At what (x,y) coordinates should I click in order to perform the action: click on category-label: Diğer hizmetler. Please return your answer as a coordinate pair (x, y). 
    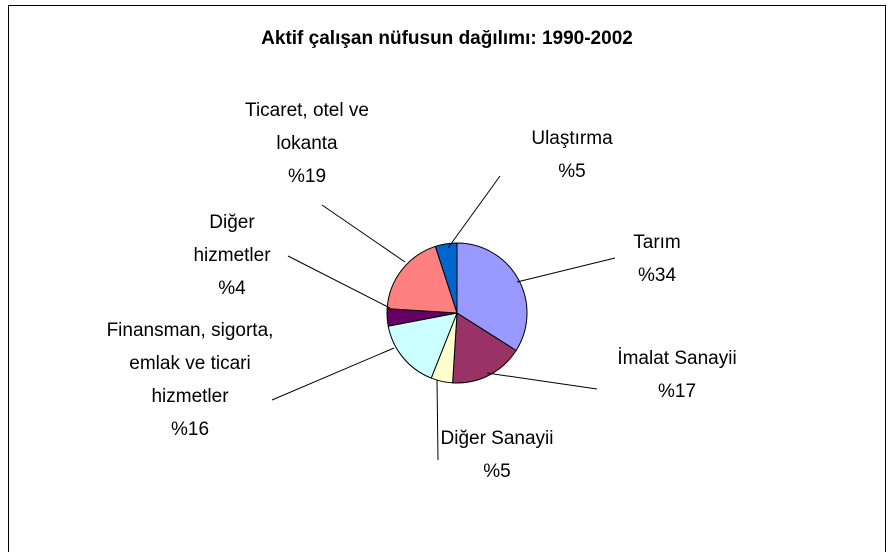
    Looking at the image, I should click on (232, 239).